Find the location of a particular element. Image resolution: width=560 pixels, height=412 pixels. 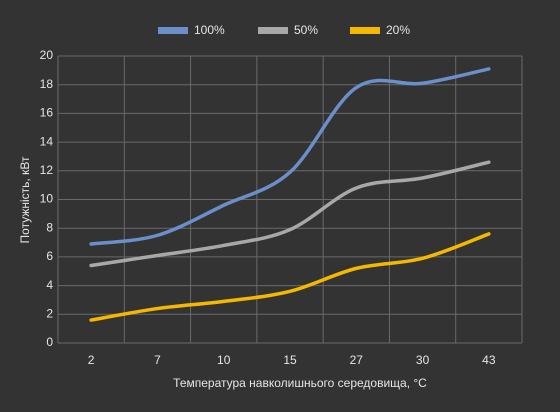

x-tick-label: 27 is located at coordinates (357, 360).